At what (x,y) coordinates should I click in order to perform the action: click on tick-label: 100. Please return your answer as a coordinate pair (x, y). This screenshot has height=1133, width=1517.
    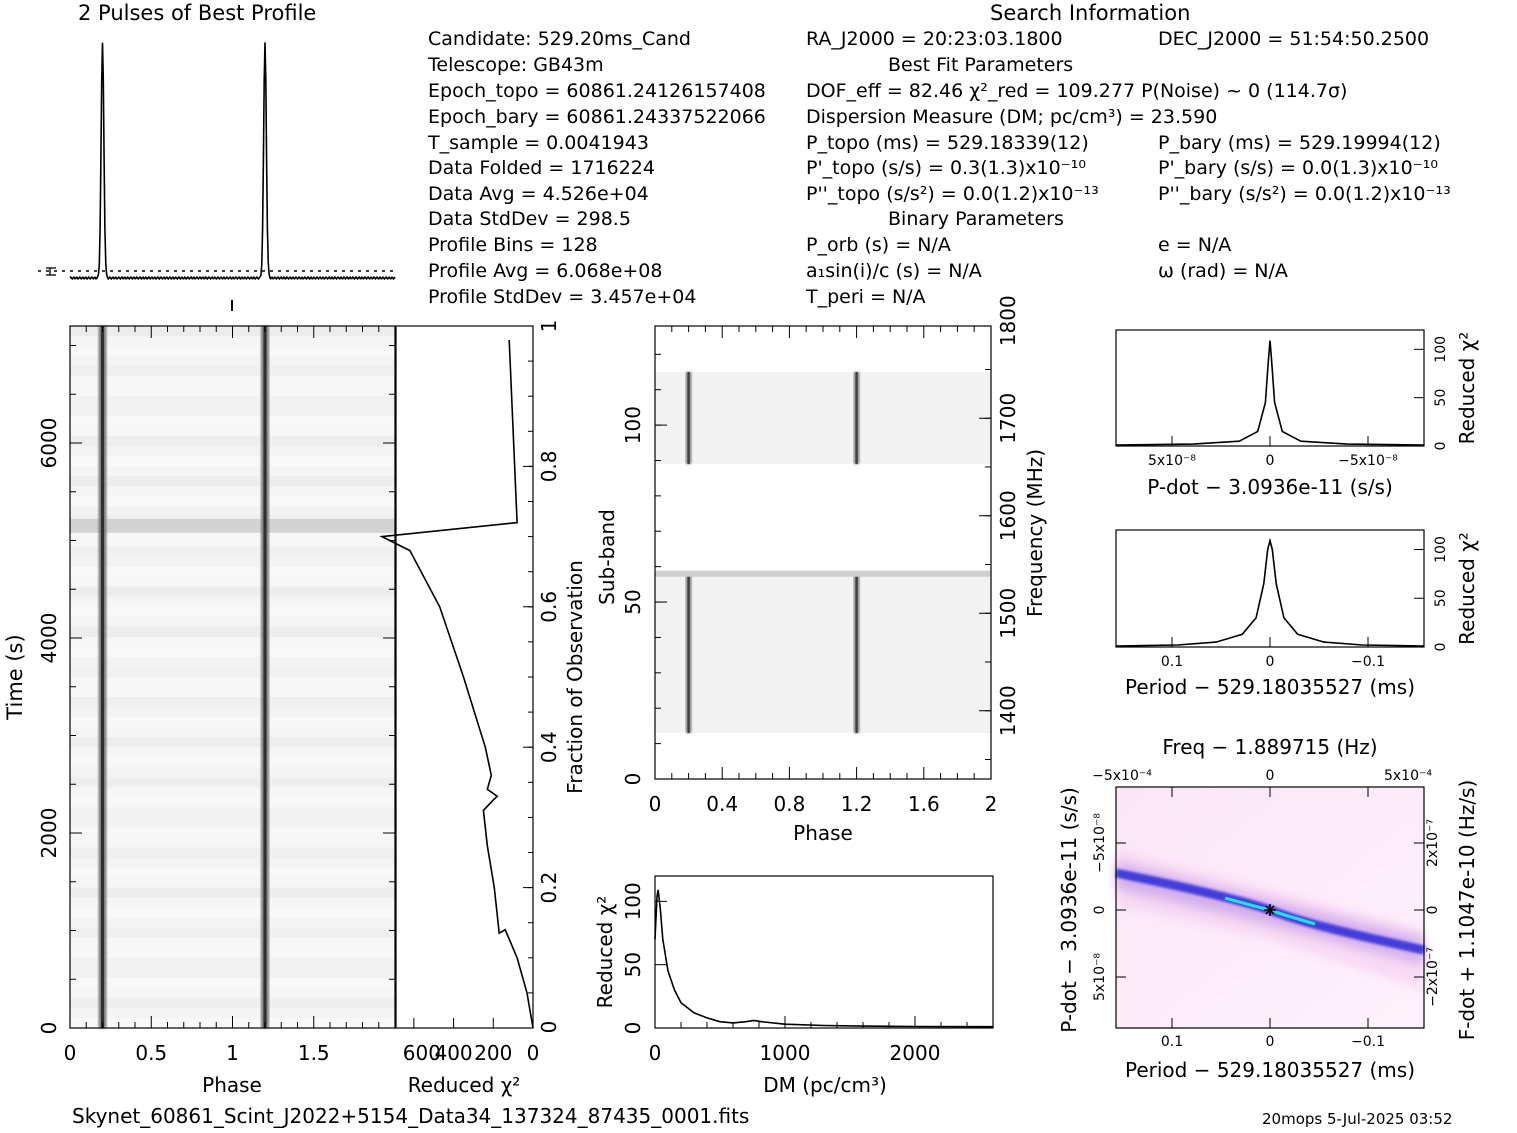
    Looking at the image, I should click on (1441, 549).